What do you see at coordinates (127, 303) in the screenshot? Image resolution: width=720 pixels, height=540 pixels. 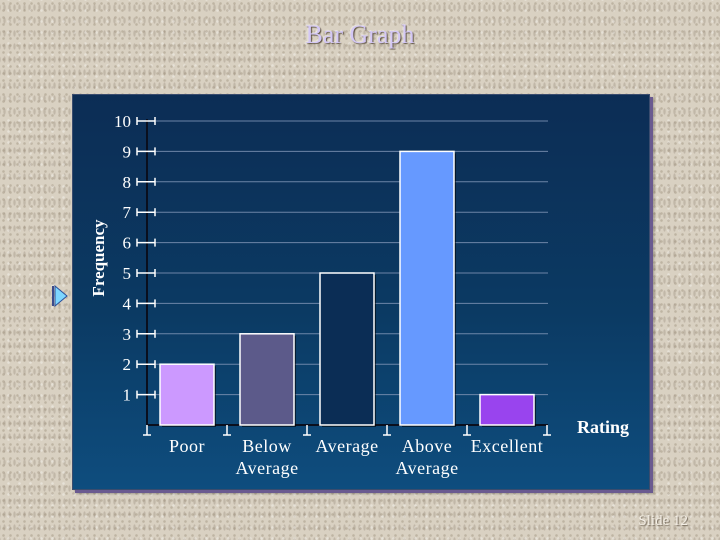 I see `y-tick-label: 4` at bounding box center [127, 303].